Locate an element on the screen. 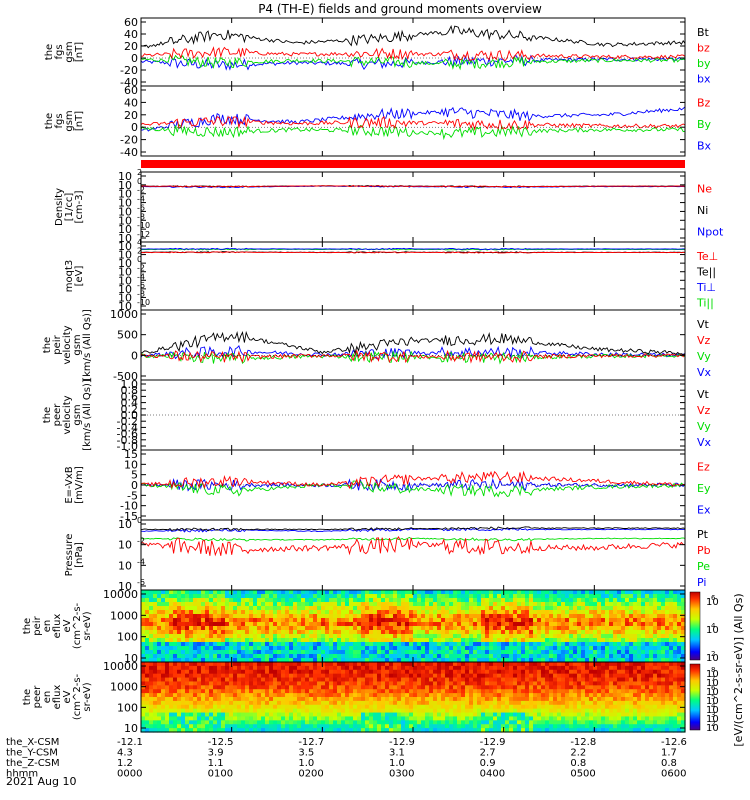  ytick-label: -0.2 is located at coordinates (127, 421).